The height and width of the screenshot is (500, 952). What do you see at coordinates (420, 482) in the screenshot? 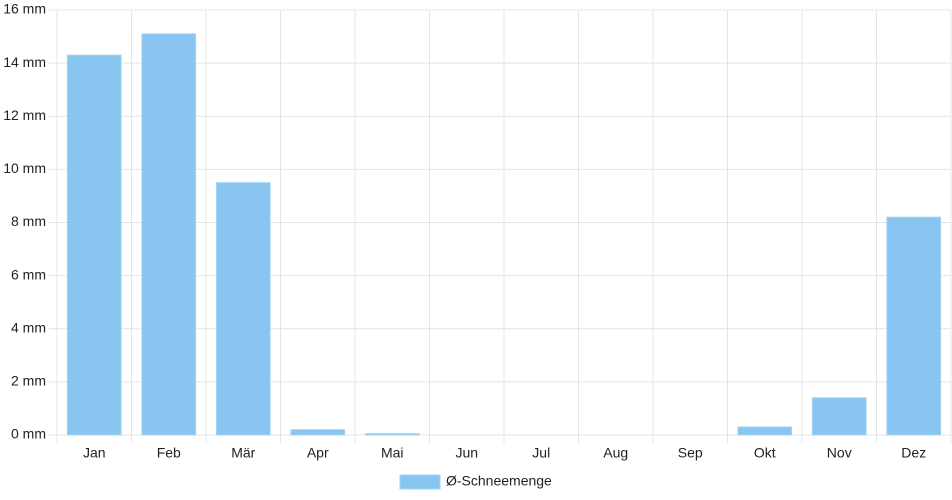
I see `legend-swatch` at bounding box center [420, 482].